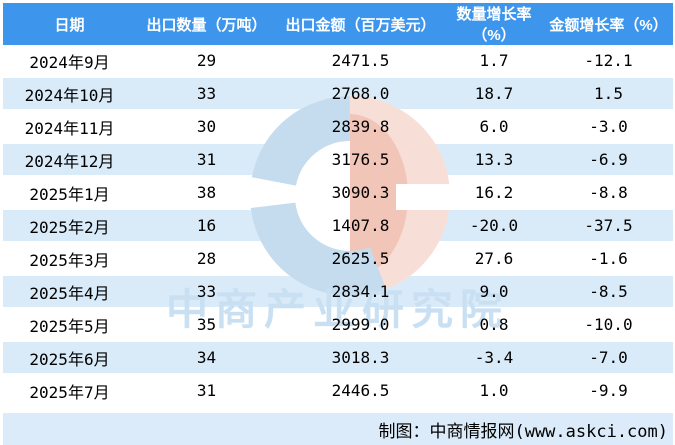 The height and width of the screenshot is (445, 675). I want to click on table-row: 2025年1月 38 3090.3 16.2 -8.8, so click(338, 193).